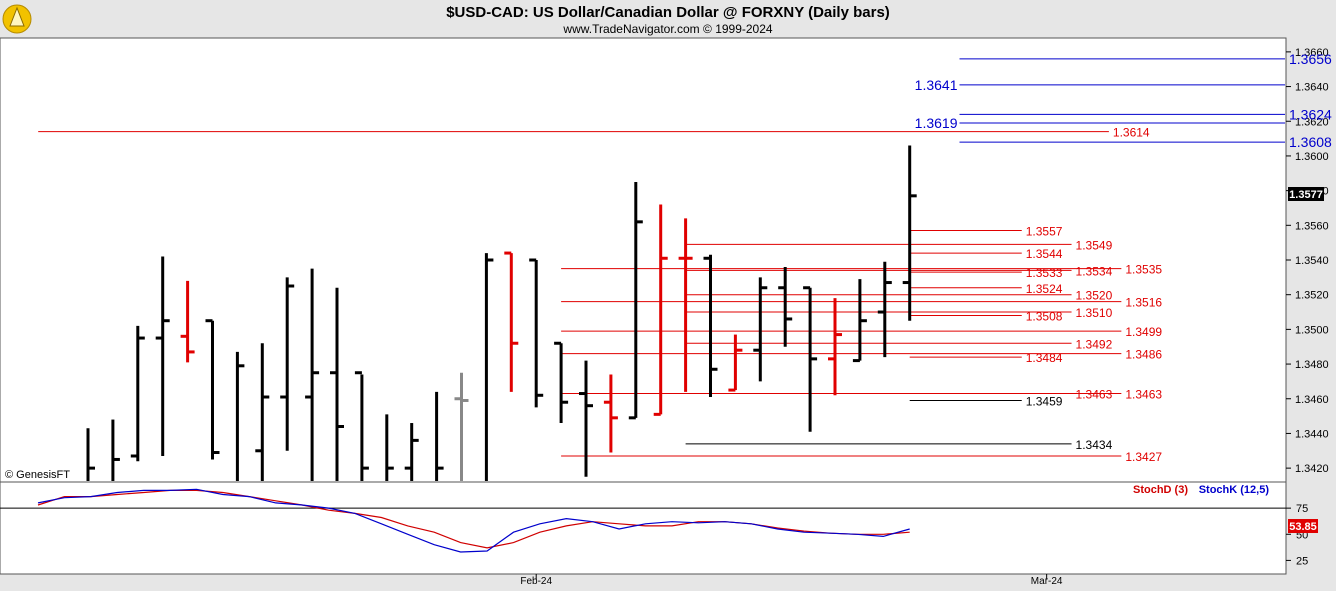 The image size is (1336, 591). I want to click on logo-icon, so click(17, 19).